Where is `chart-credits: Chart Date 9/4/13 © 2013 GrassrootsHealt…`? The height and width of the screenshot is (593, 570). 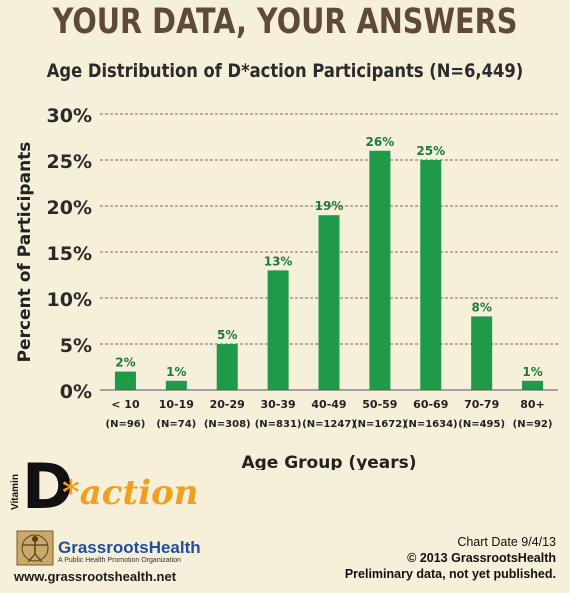 chart-credits: Chart Date 9/4/13 © 2013 GrassrootsHealt… is located at coordinates (450, 558).